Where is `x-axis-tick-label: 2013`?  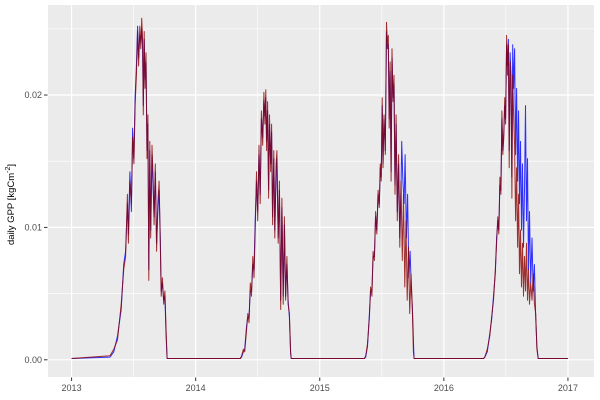
x-axis-tick-label: 2013 is located at coordinates (72, 388).